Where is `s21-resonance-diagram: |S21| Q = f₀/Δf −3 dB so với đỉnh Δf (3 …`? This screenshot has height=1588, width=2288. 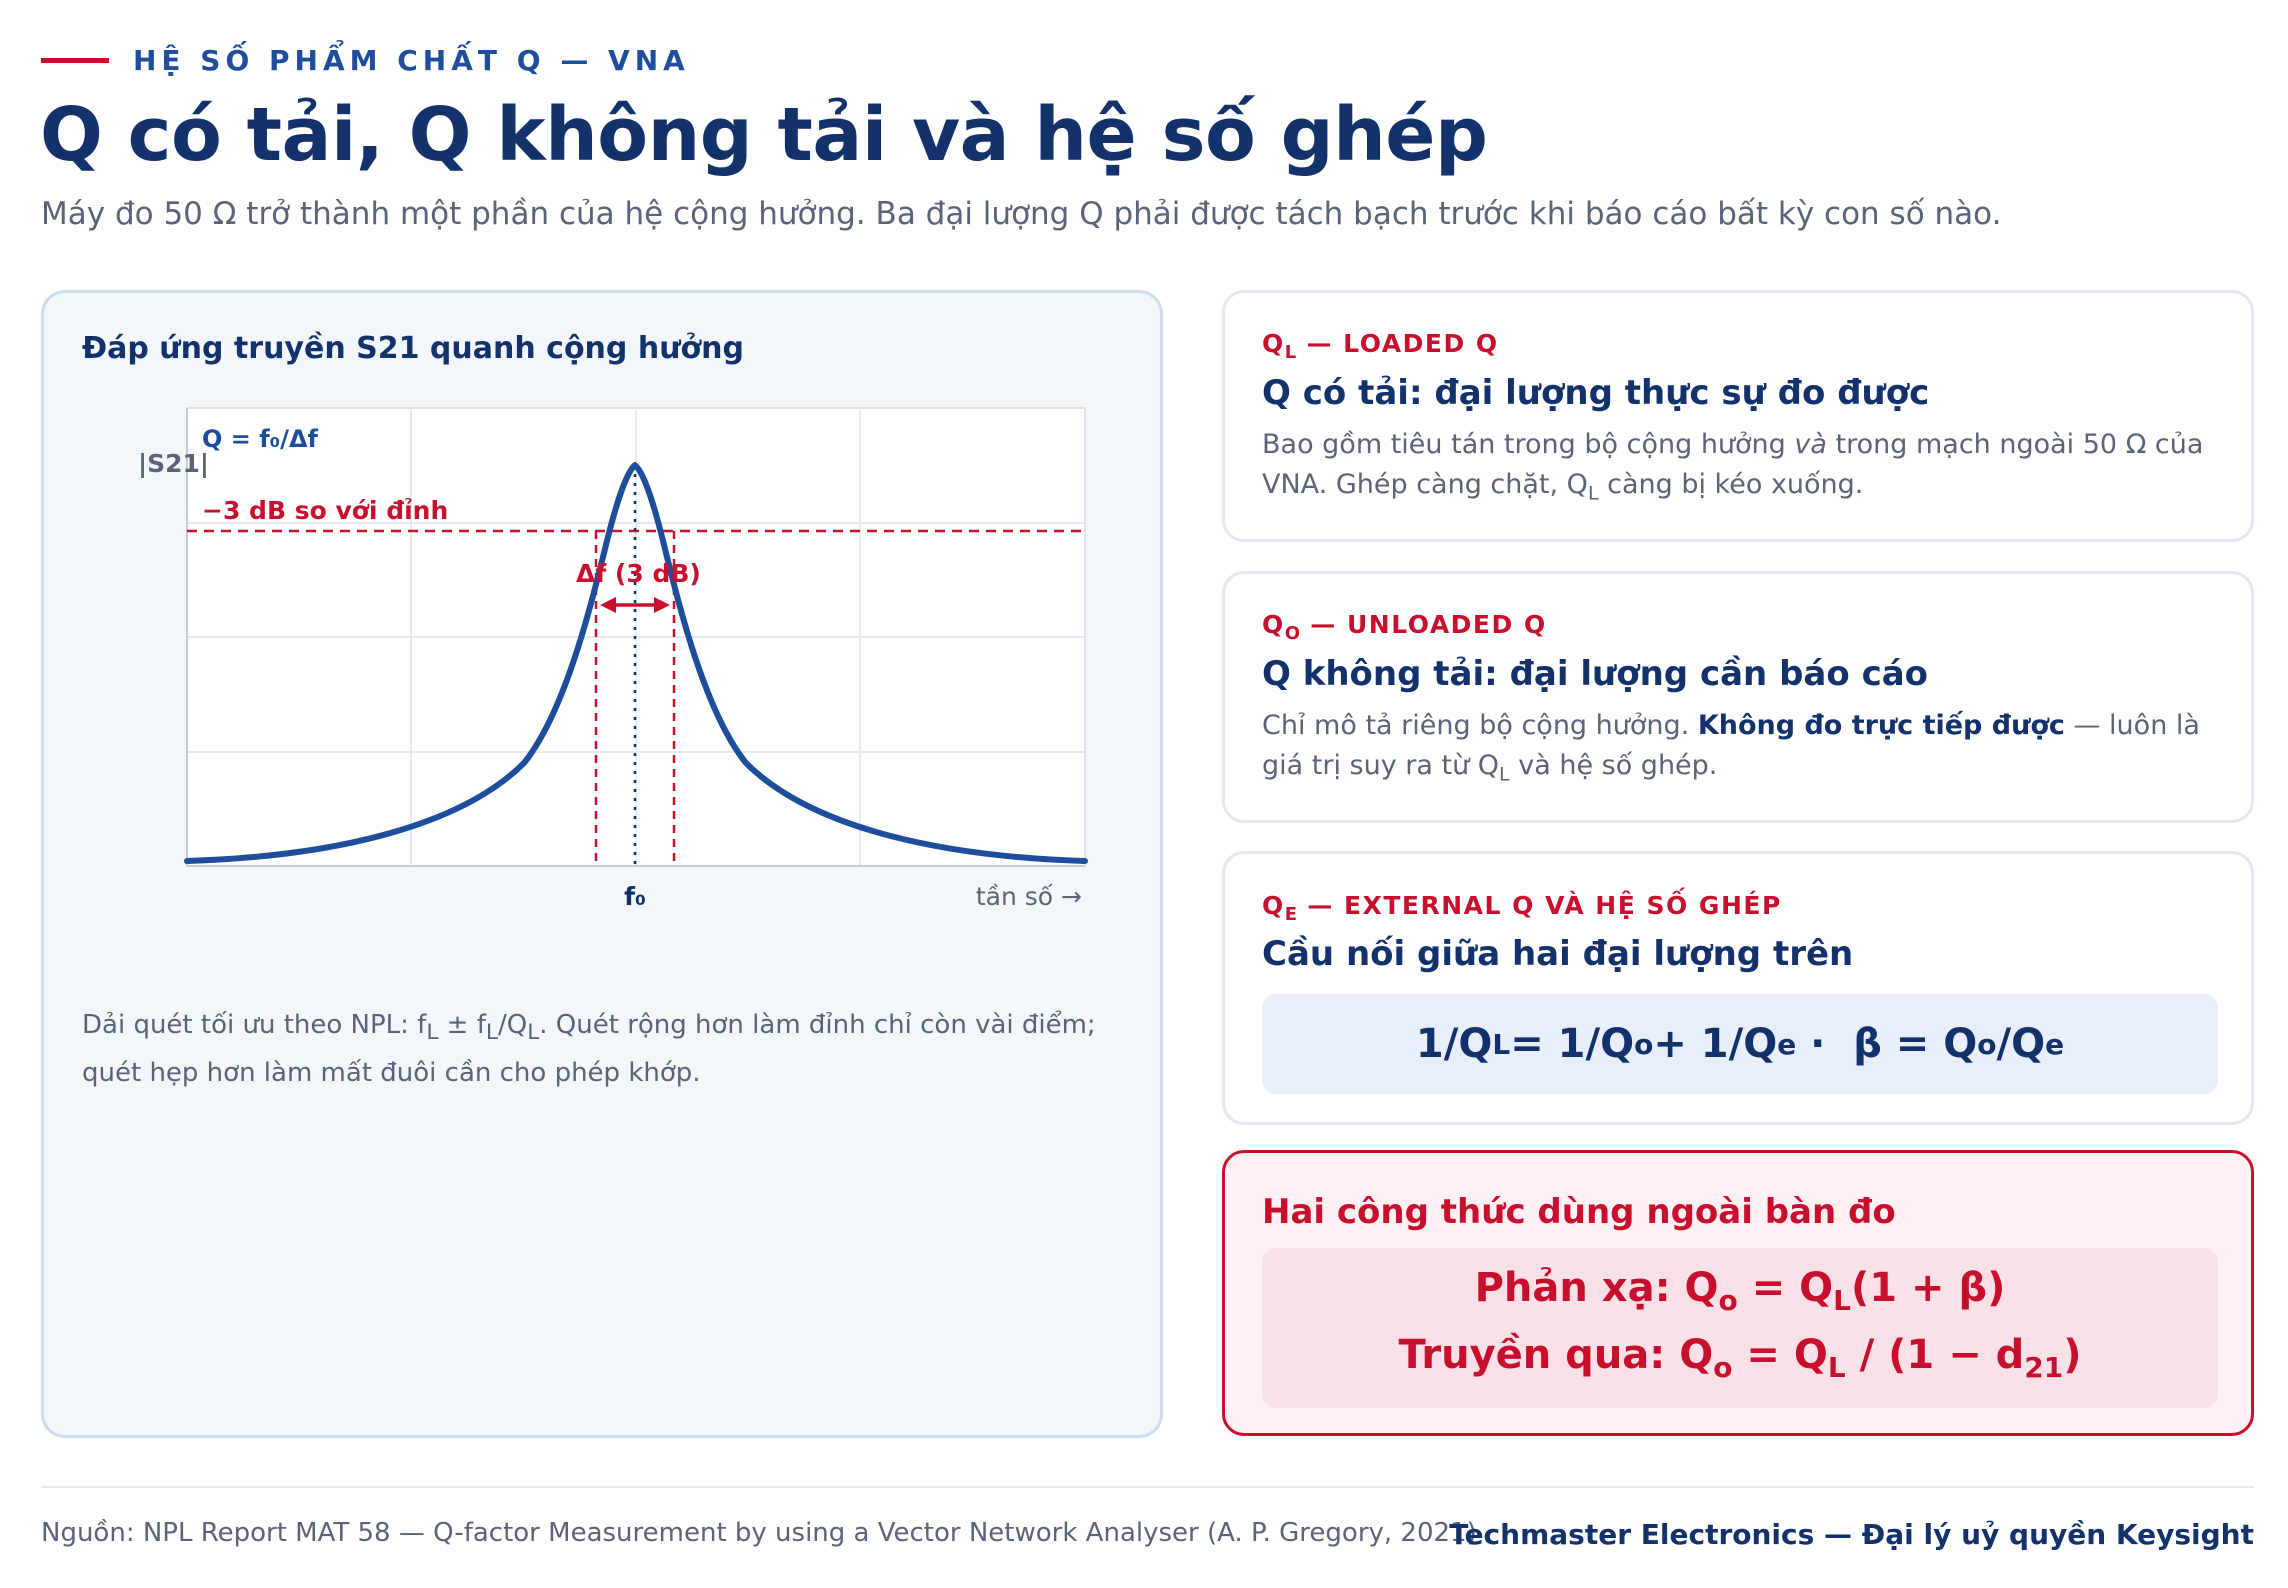
s21-resonance-diagram: |S21| Q = f₀/Δf −3 dB so với đỉnh Δf (3 … is located at coordinates (613, 659).